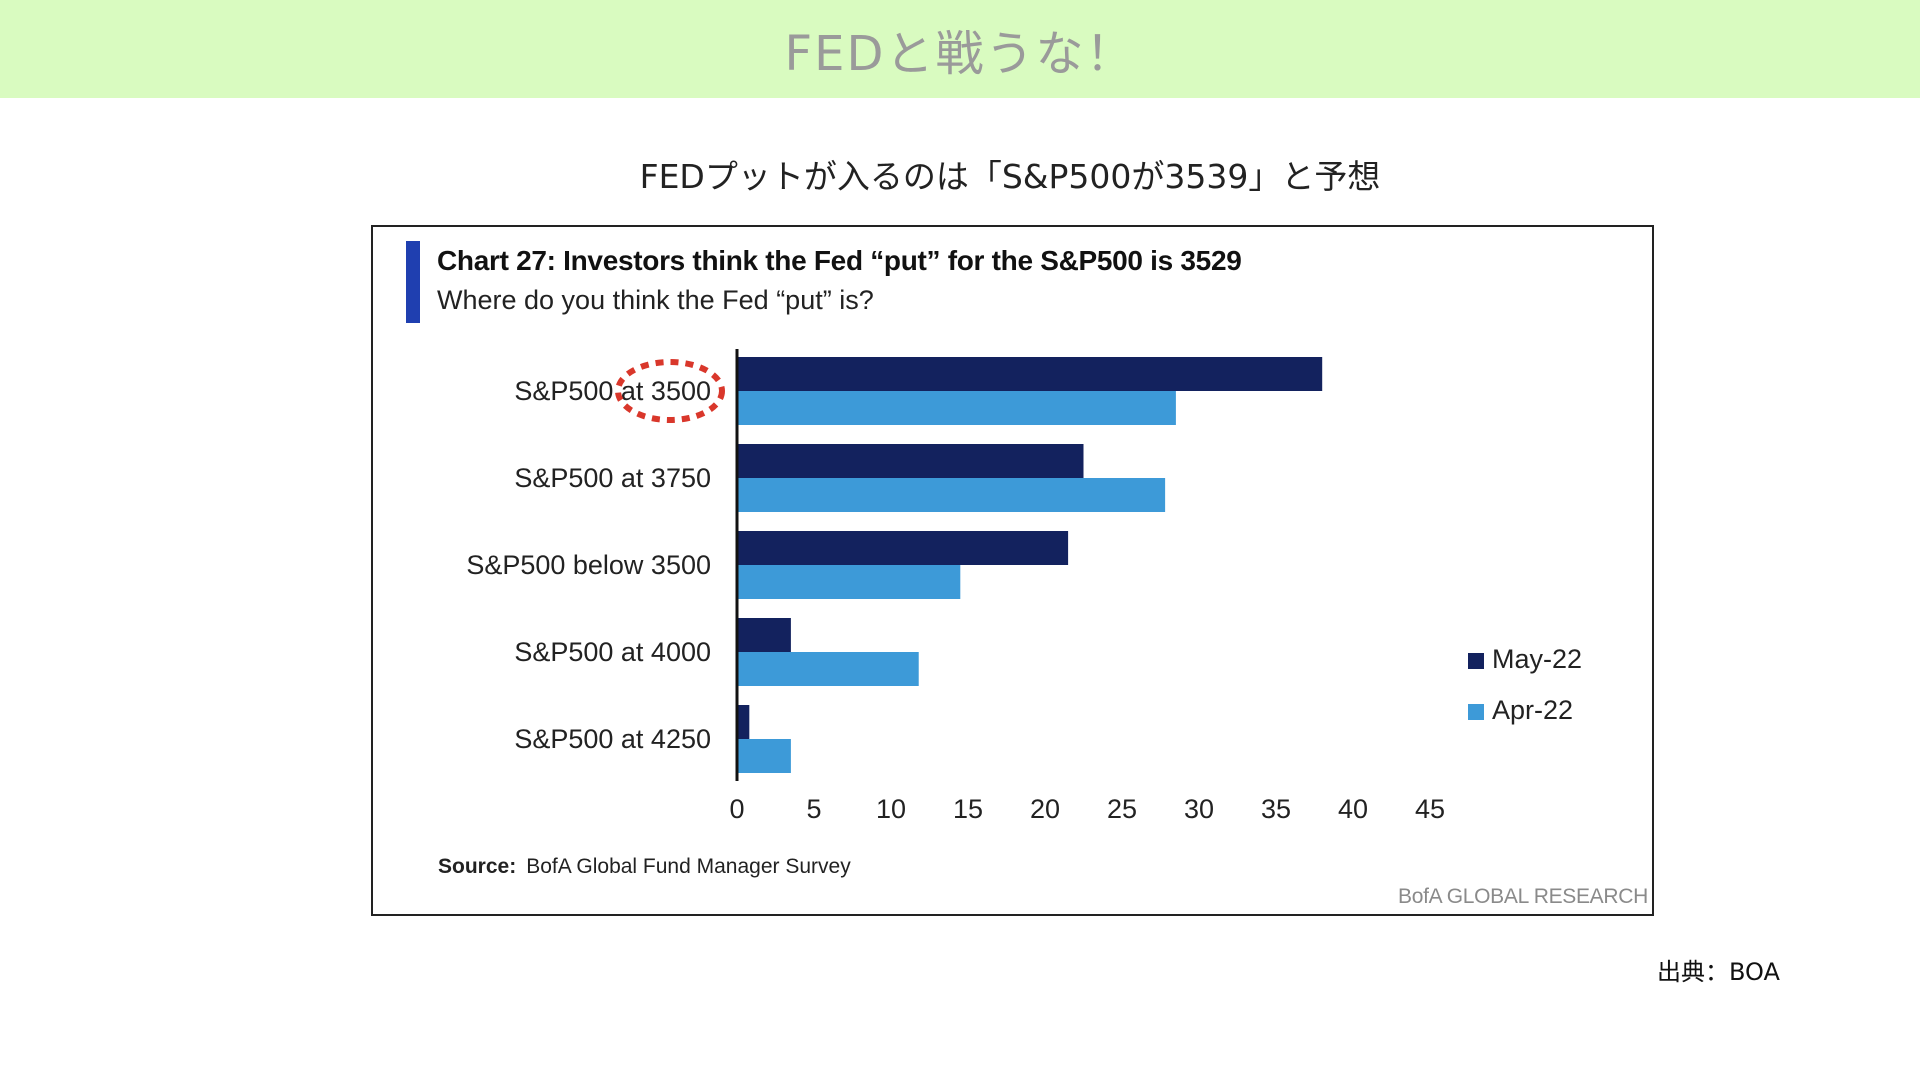  I want to click on x-tick-label: 15, so click(968, 809).